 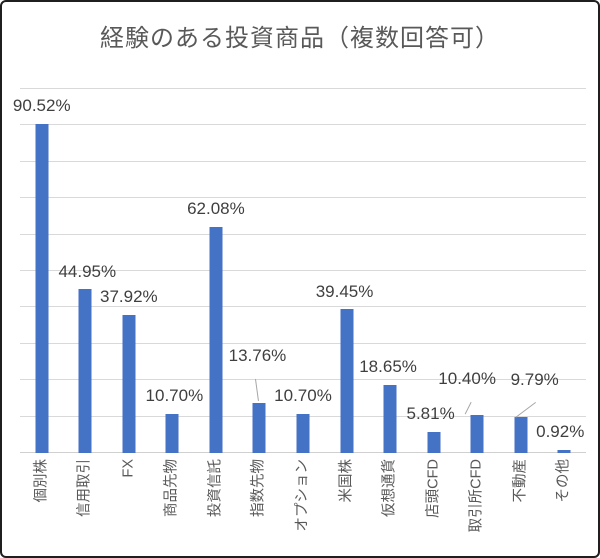 What do you see at coordinates (346, 481) in the screenshot?
I see `x-axis-label: 米国株` at bounding box center [346, 481].